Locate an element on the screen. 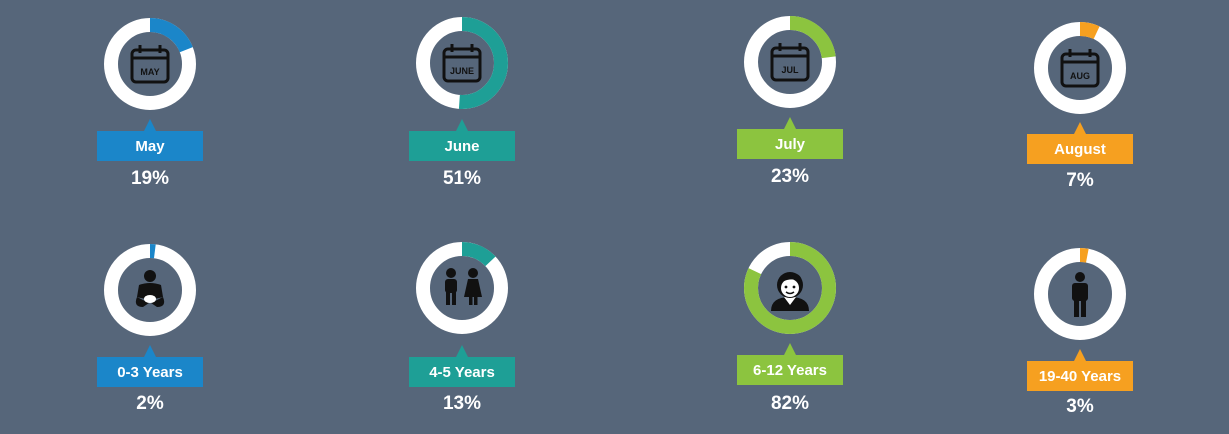 The height and width of the screenshot is (434, 1229). man-icon is located at coordinates (1080, 294).